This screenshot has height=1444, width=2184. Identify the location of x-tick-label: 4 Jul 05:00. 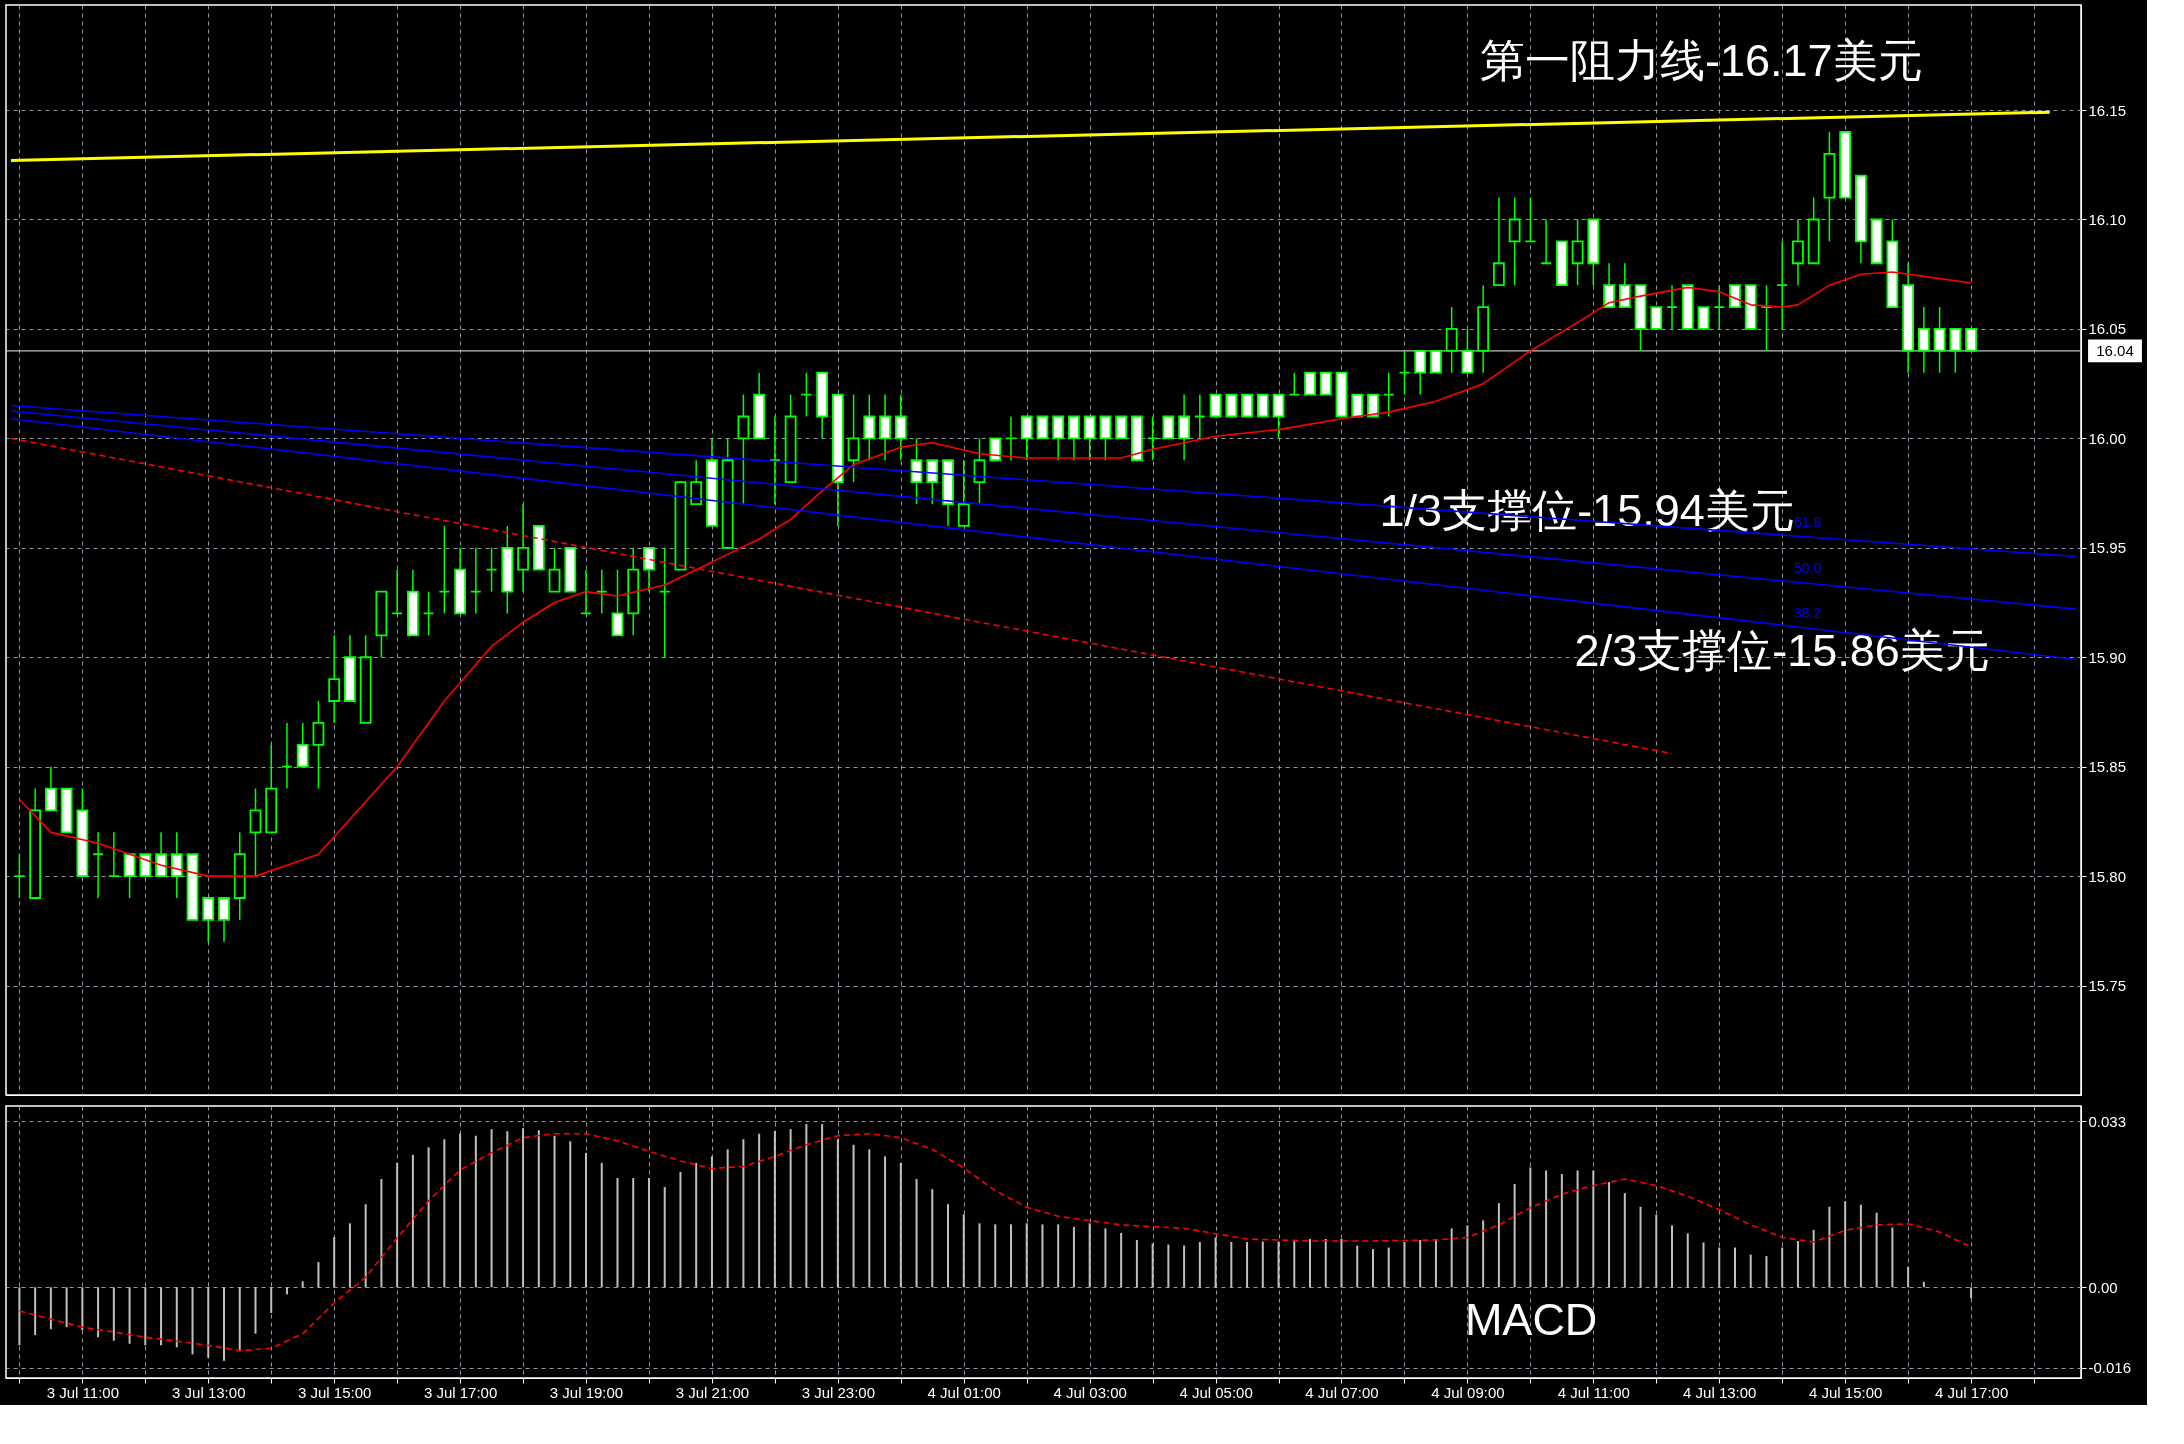
(1216, 1392).